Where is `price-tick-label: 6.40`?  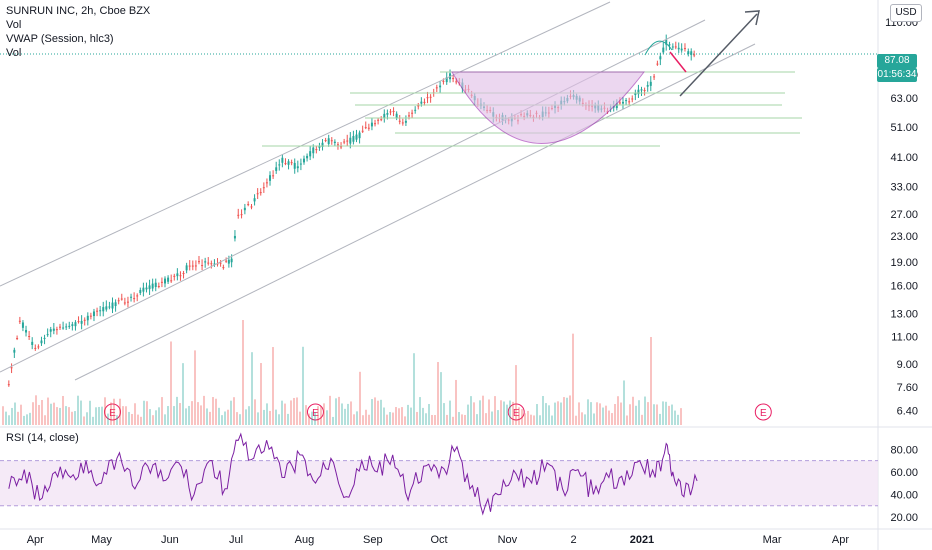 price-tick-label: 6.40 is located at coordinates (907, 411).